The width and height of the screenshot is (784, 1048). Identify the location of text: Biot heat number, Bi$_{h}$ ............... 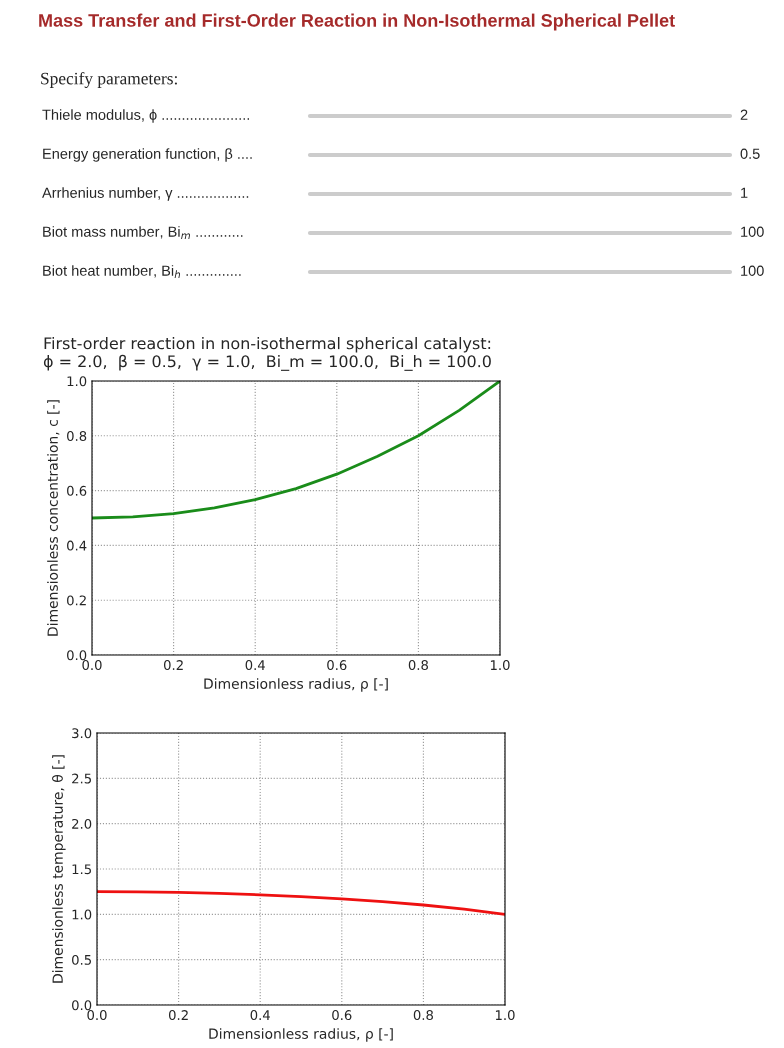
(142, 272).